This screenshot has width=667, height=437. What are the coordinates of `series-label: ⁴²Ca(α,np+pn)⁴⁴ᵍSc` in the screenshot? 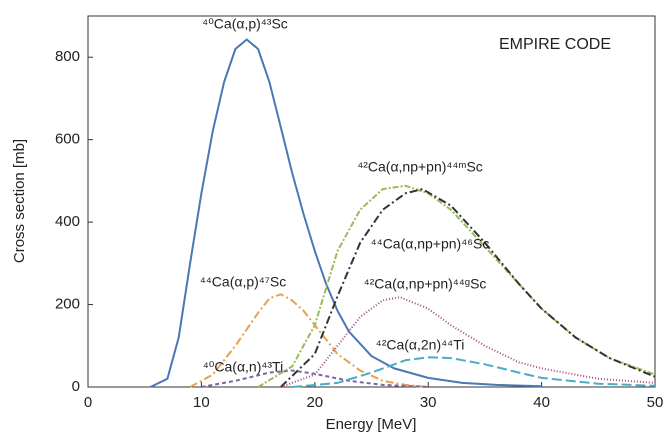 It's located at (425, 284).